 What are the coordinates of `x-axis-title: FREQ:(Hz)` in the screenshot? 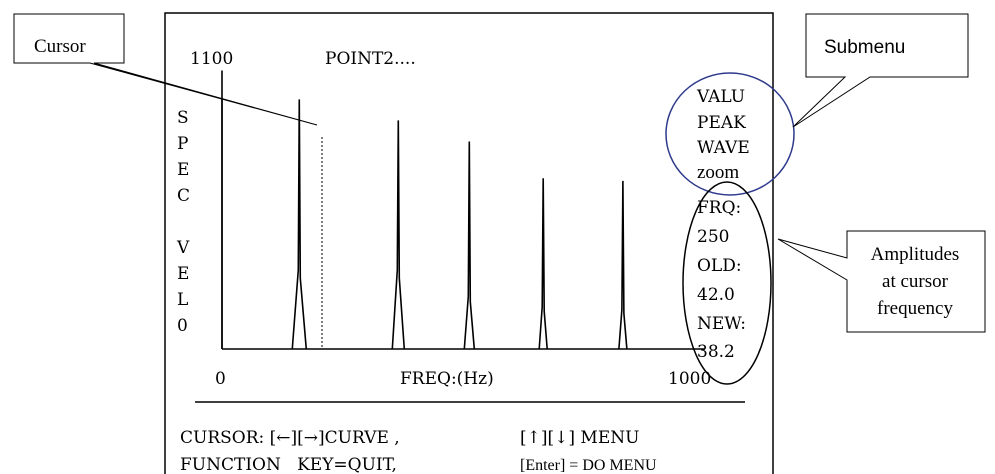 It's located at (447, 379).